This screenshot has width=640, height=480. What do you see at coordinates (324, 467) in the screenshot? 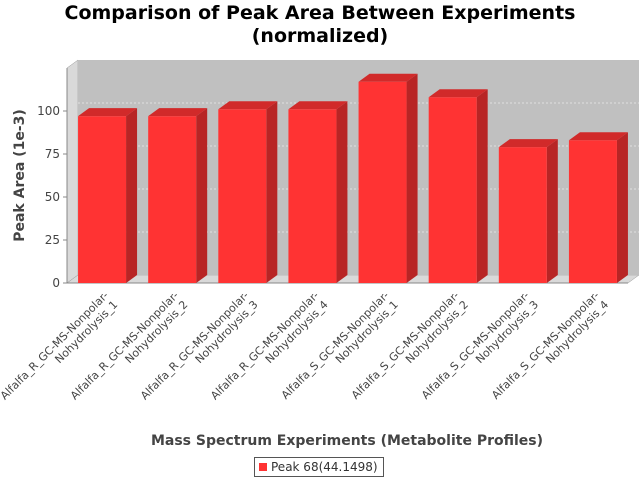
I see `legend-label: Peak 68(44.1498)` at bounding box center [324, 467].